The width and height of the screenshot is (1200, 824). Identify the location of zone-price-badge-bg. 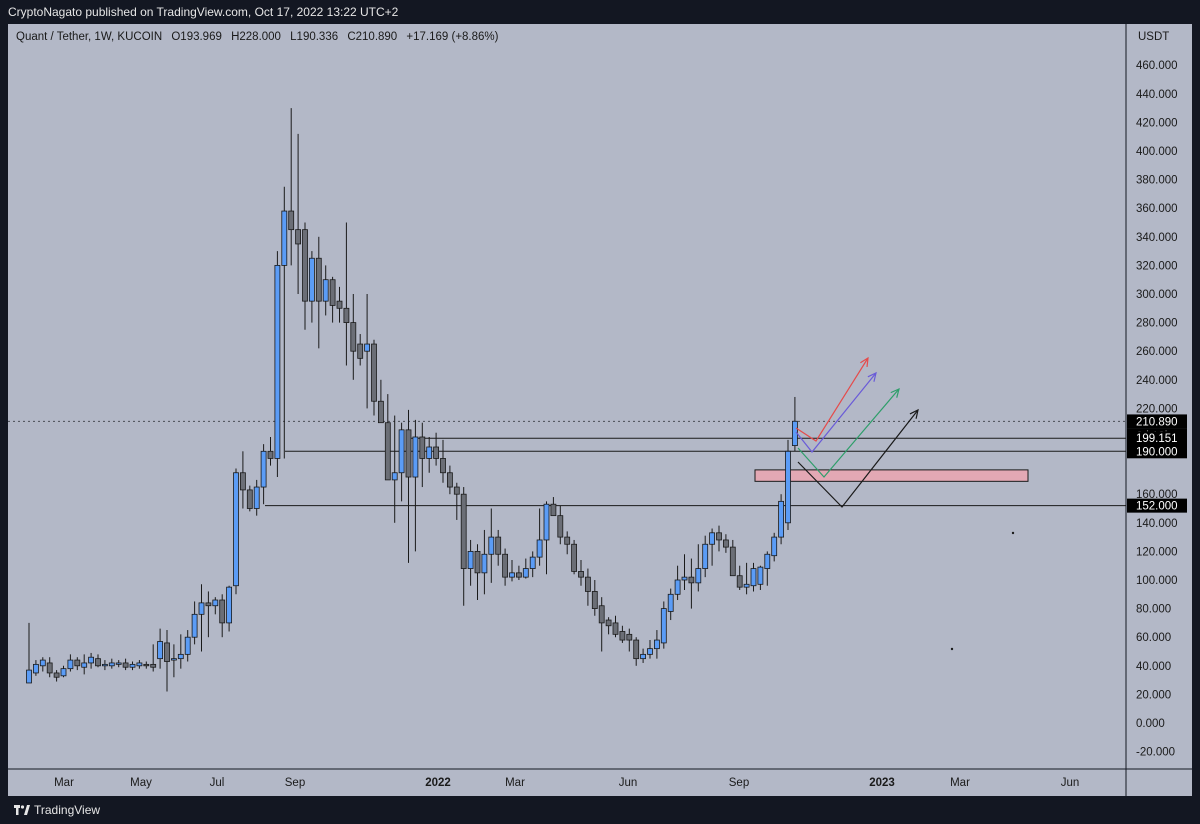
(1157, 438).